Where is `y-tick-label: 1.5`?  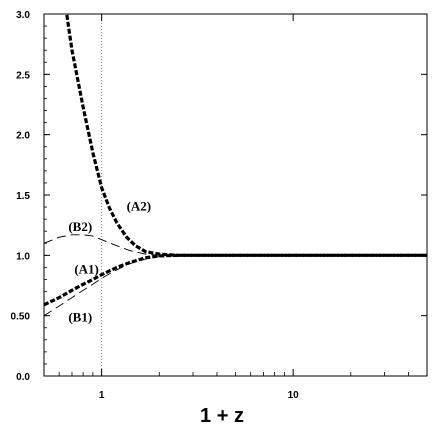 y-tick-label: 1.5 is located at coordinates (23, 196).